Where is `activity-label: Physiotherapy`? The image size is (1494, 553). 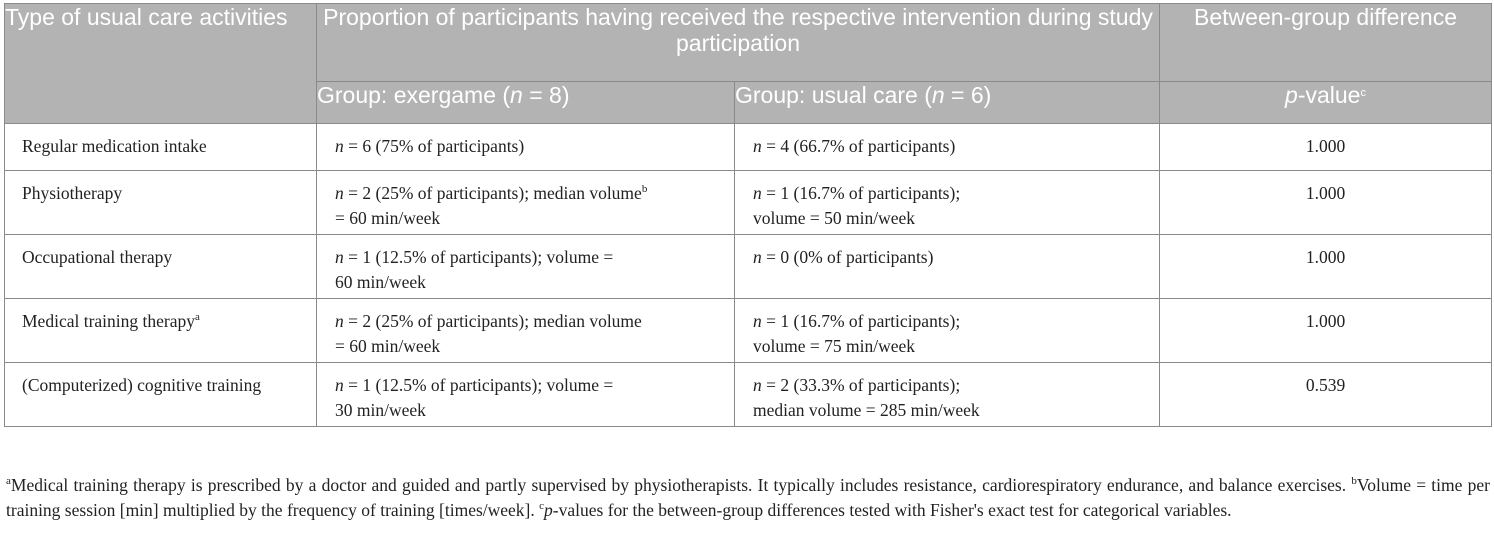 activity-label: Physiotherapy is located at coordinates (72, 193).